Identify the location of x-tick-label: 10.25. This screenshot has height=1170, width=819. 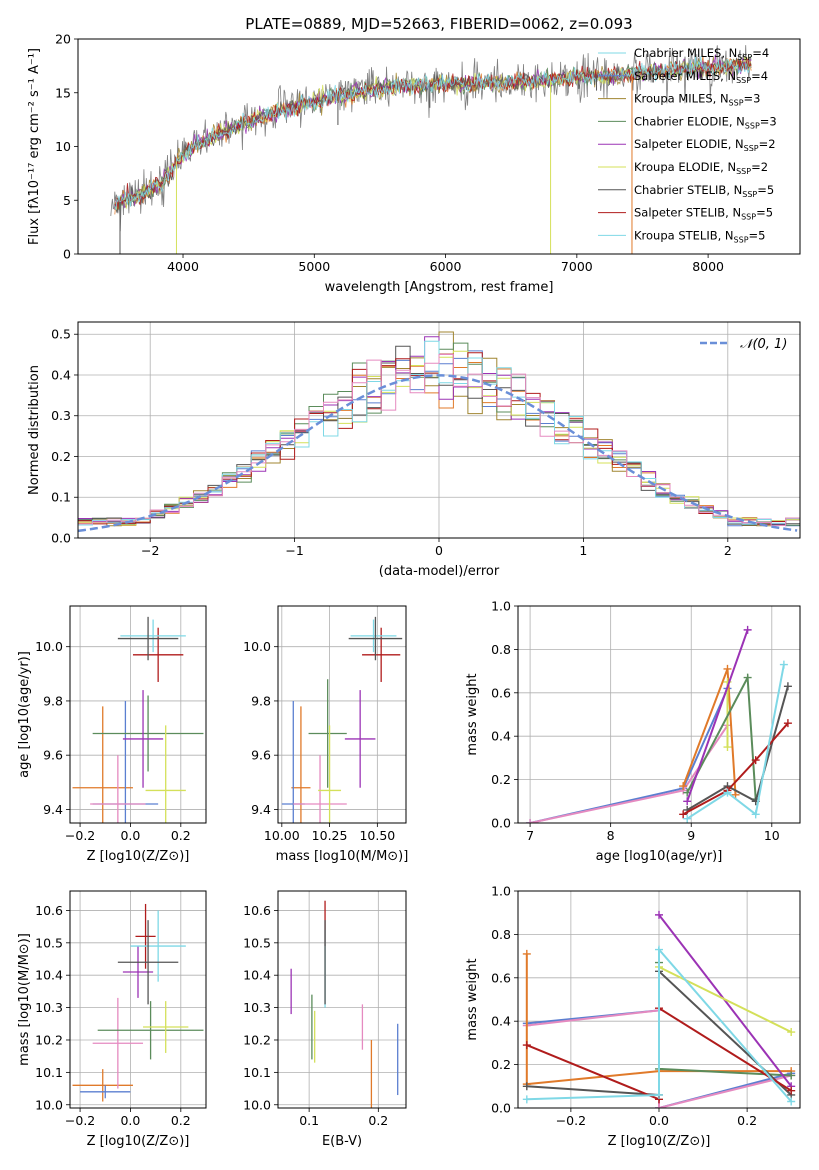
(330, 835).